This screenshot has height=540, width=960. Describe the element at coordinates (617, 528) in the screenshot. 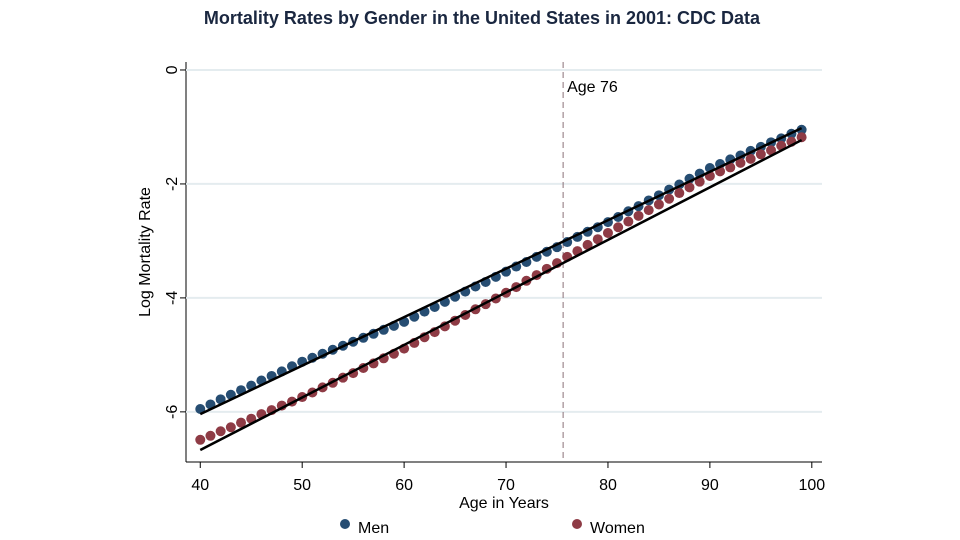

I see `legend-label: Women` at that location.